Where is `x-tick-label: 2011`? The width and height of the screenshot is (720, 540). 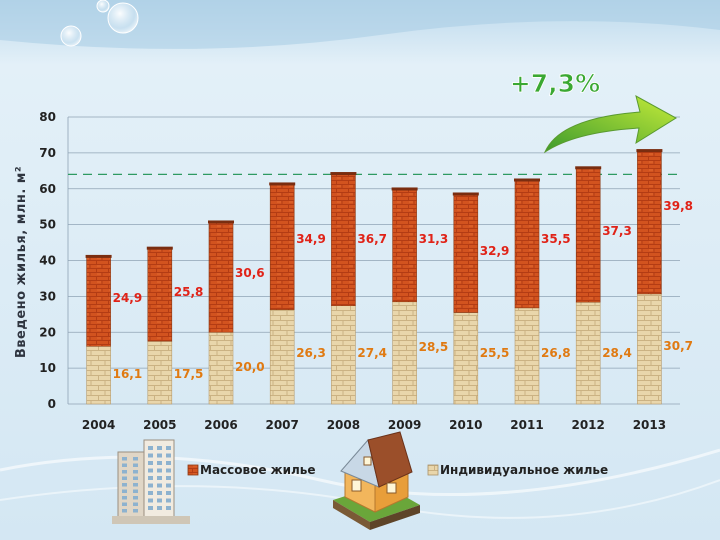
x-tick-label: 2011 is located at coordinates (526, 425).